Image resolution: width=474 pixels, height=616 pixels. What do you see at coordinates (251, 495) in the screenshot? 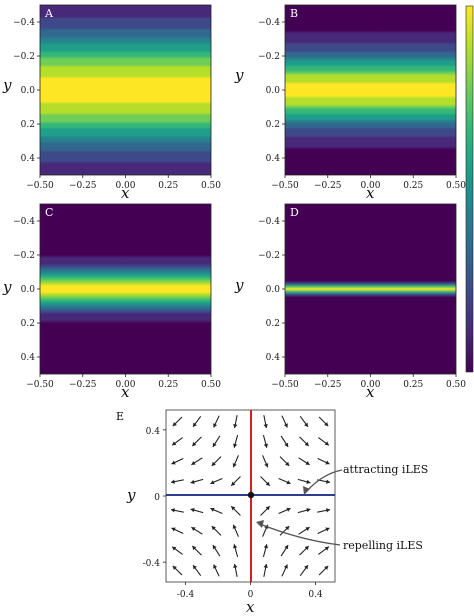
I see `equilibrium-point` at bounding box center [251, 495].